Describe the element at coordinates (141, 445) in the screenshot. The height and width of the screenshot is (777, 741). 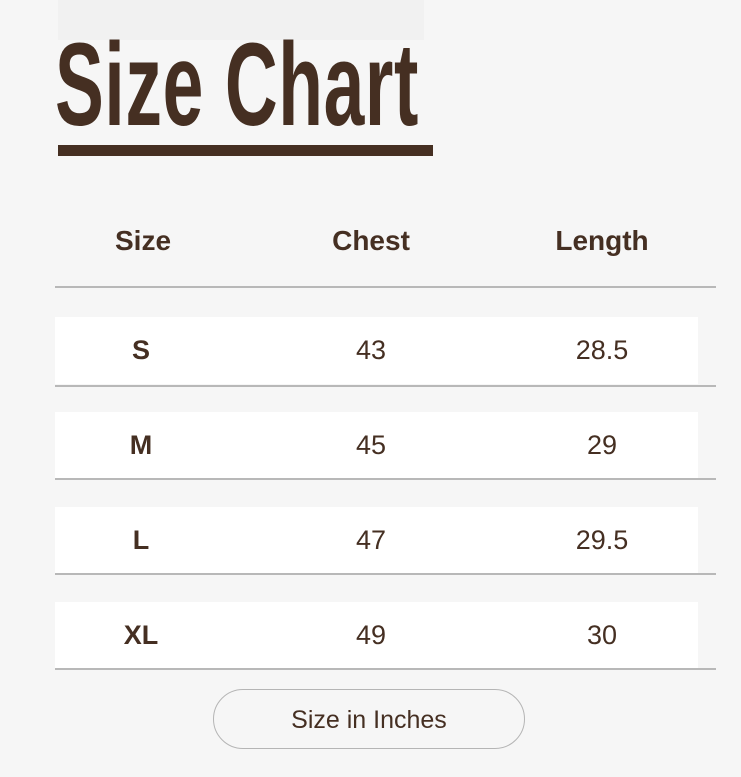
I see `size-cell: M` at that location.